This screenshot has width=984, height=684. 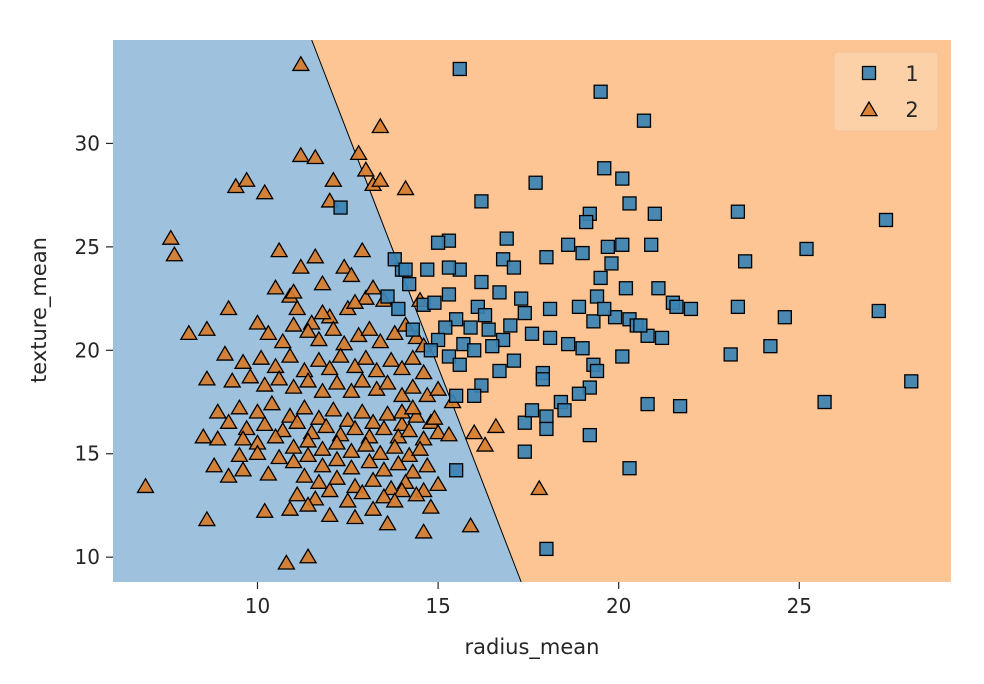 I want to click on x-axis-label: radius_mean, so click(x=532, y=647).